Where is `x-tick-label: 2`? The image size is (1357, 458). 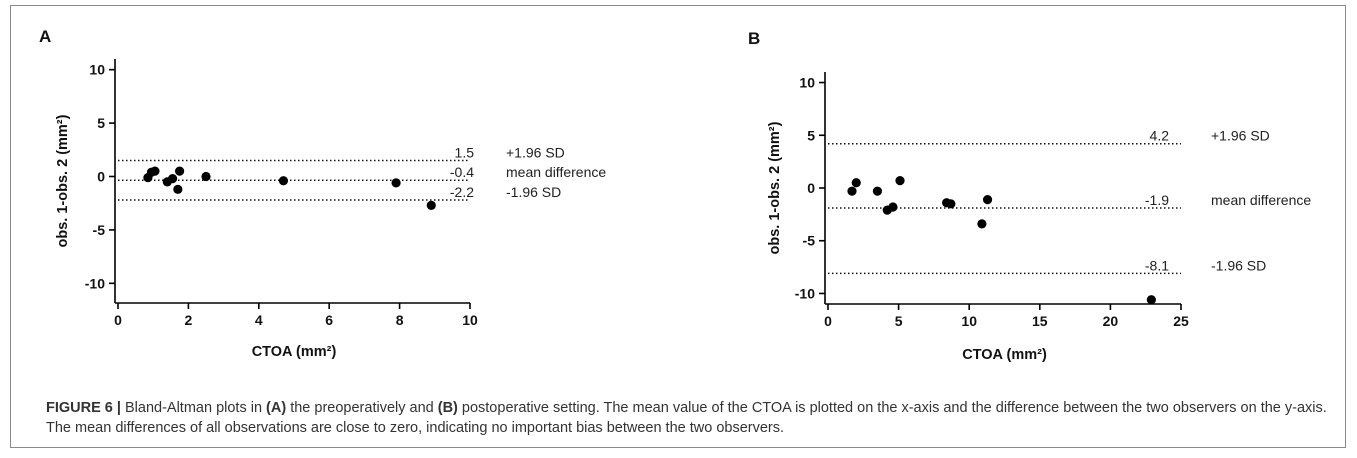
x-tick-label: 2 is located at coordinates (189, 320).